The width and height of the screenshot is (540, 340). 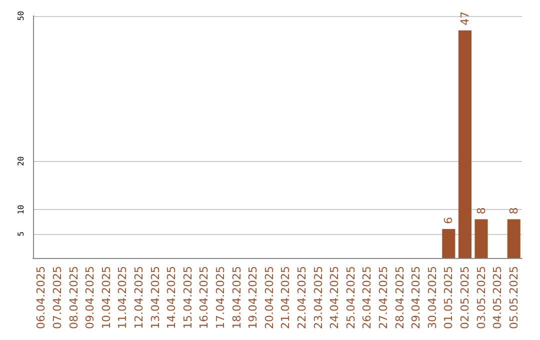 I want to click on x-tick-label: 12.04.2025, so click(x=139, y=298).